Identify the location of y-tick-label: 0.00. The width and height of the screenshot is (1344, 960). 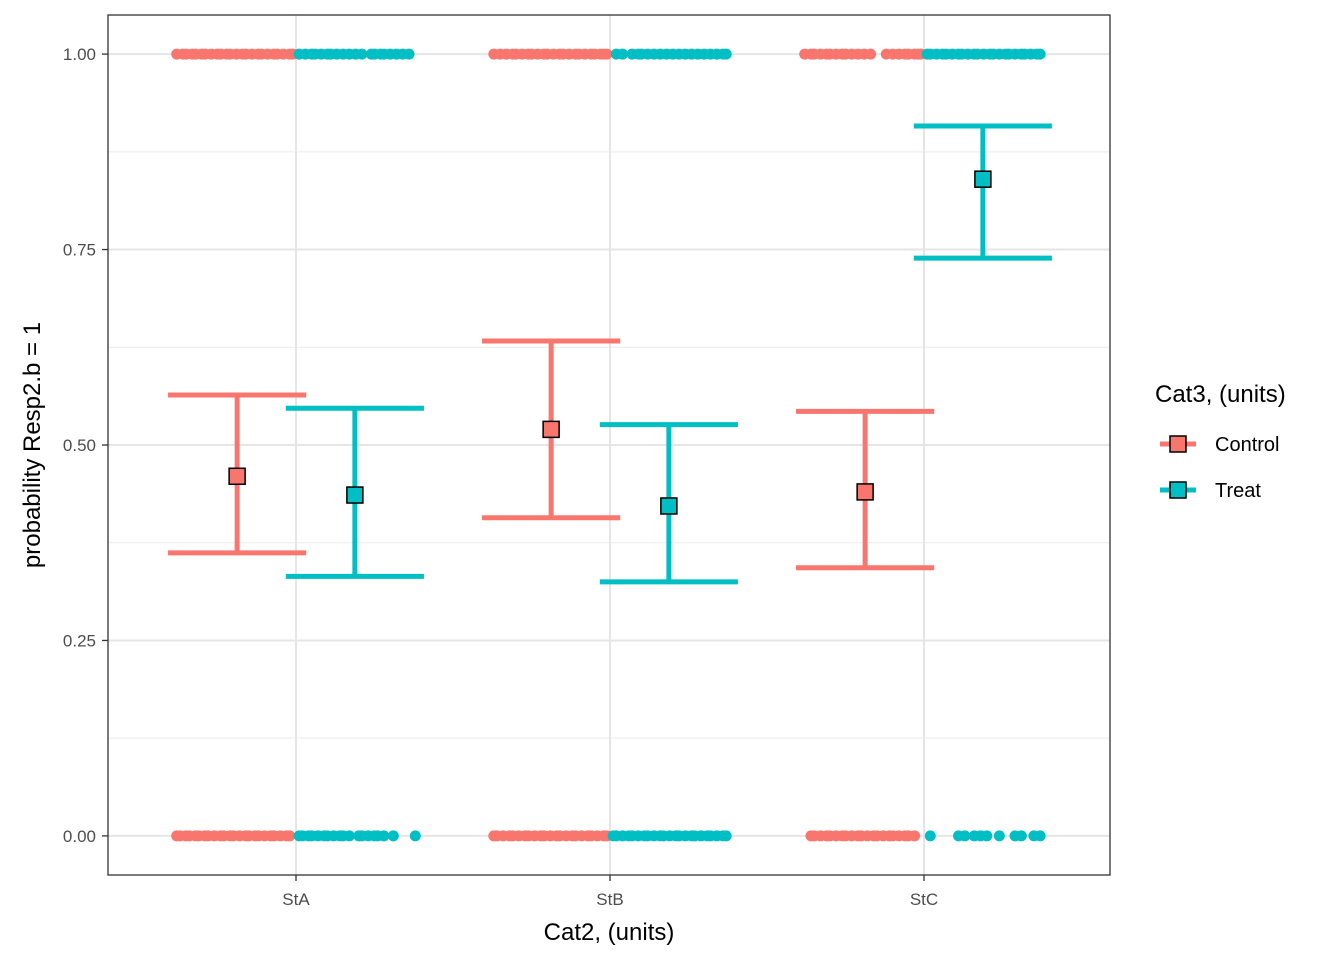
(79, 836).